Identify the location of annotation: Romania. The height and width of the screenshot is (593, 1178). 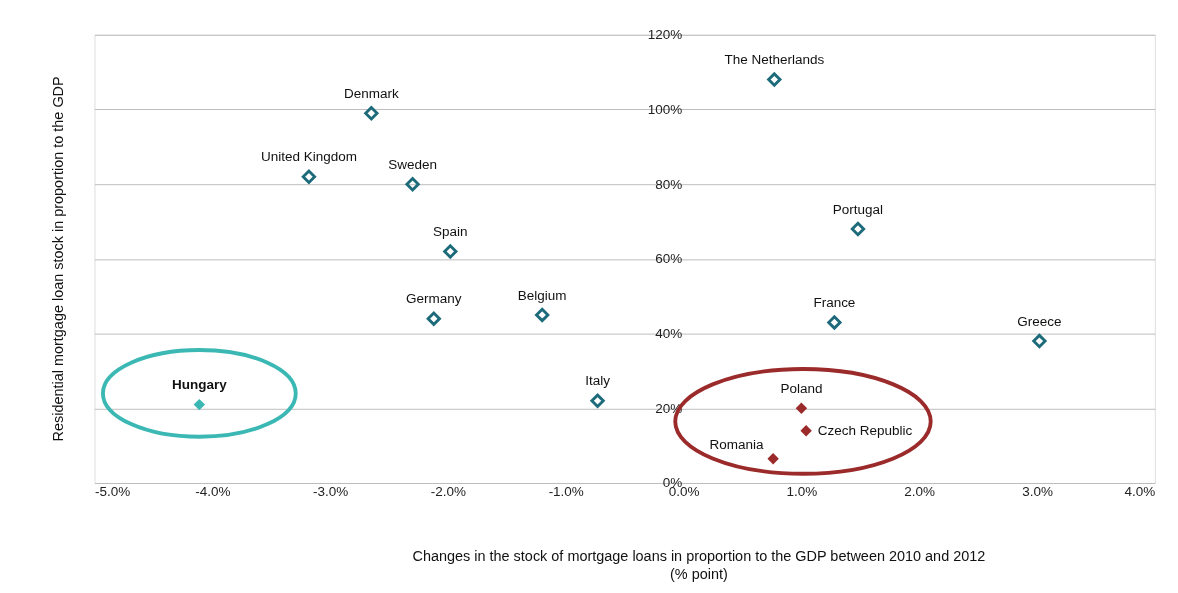
(736, 445).